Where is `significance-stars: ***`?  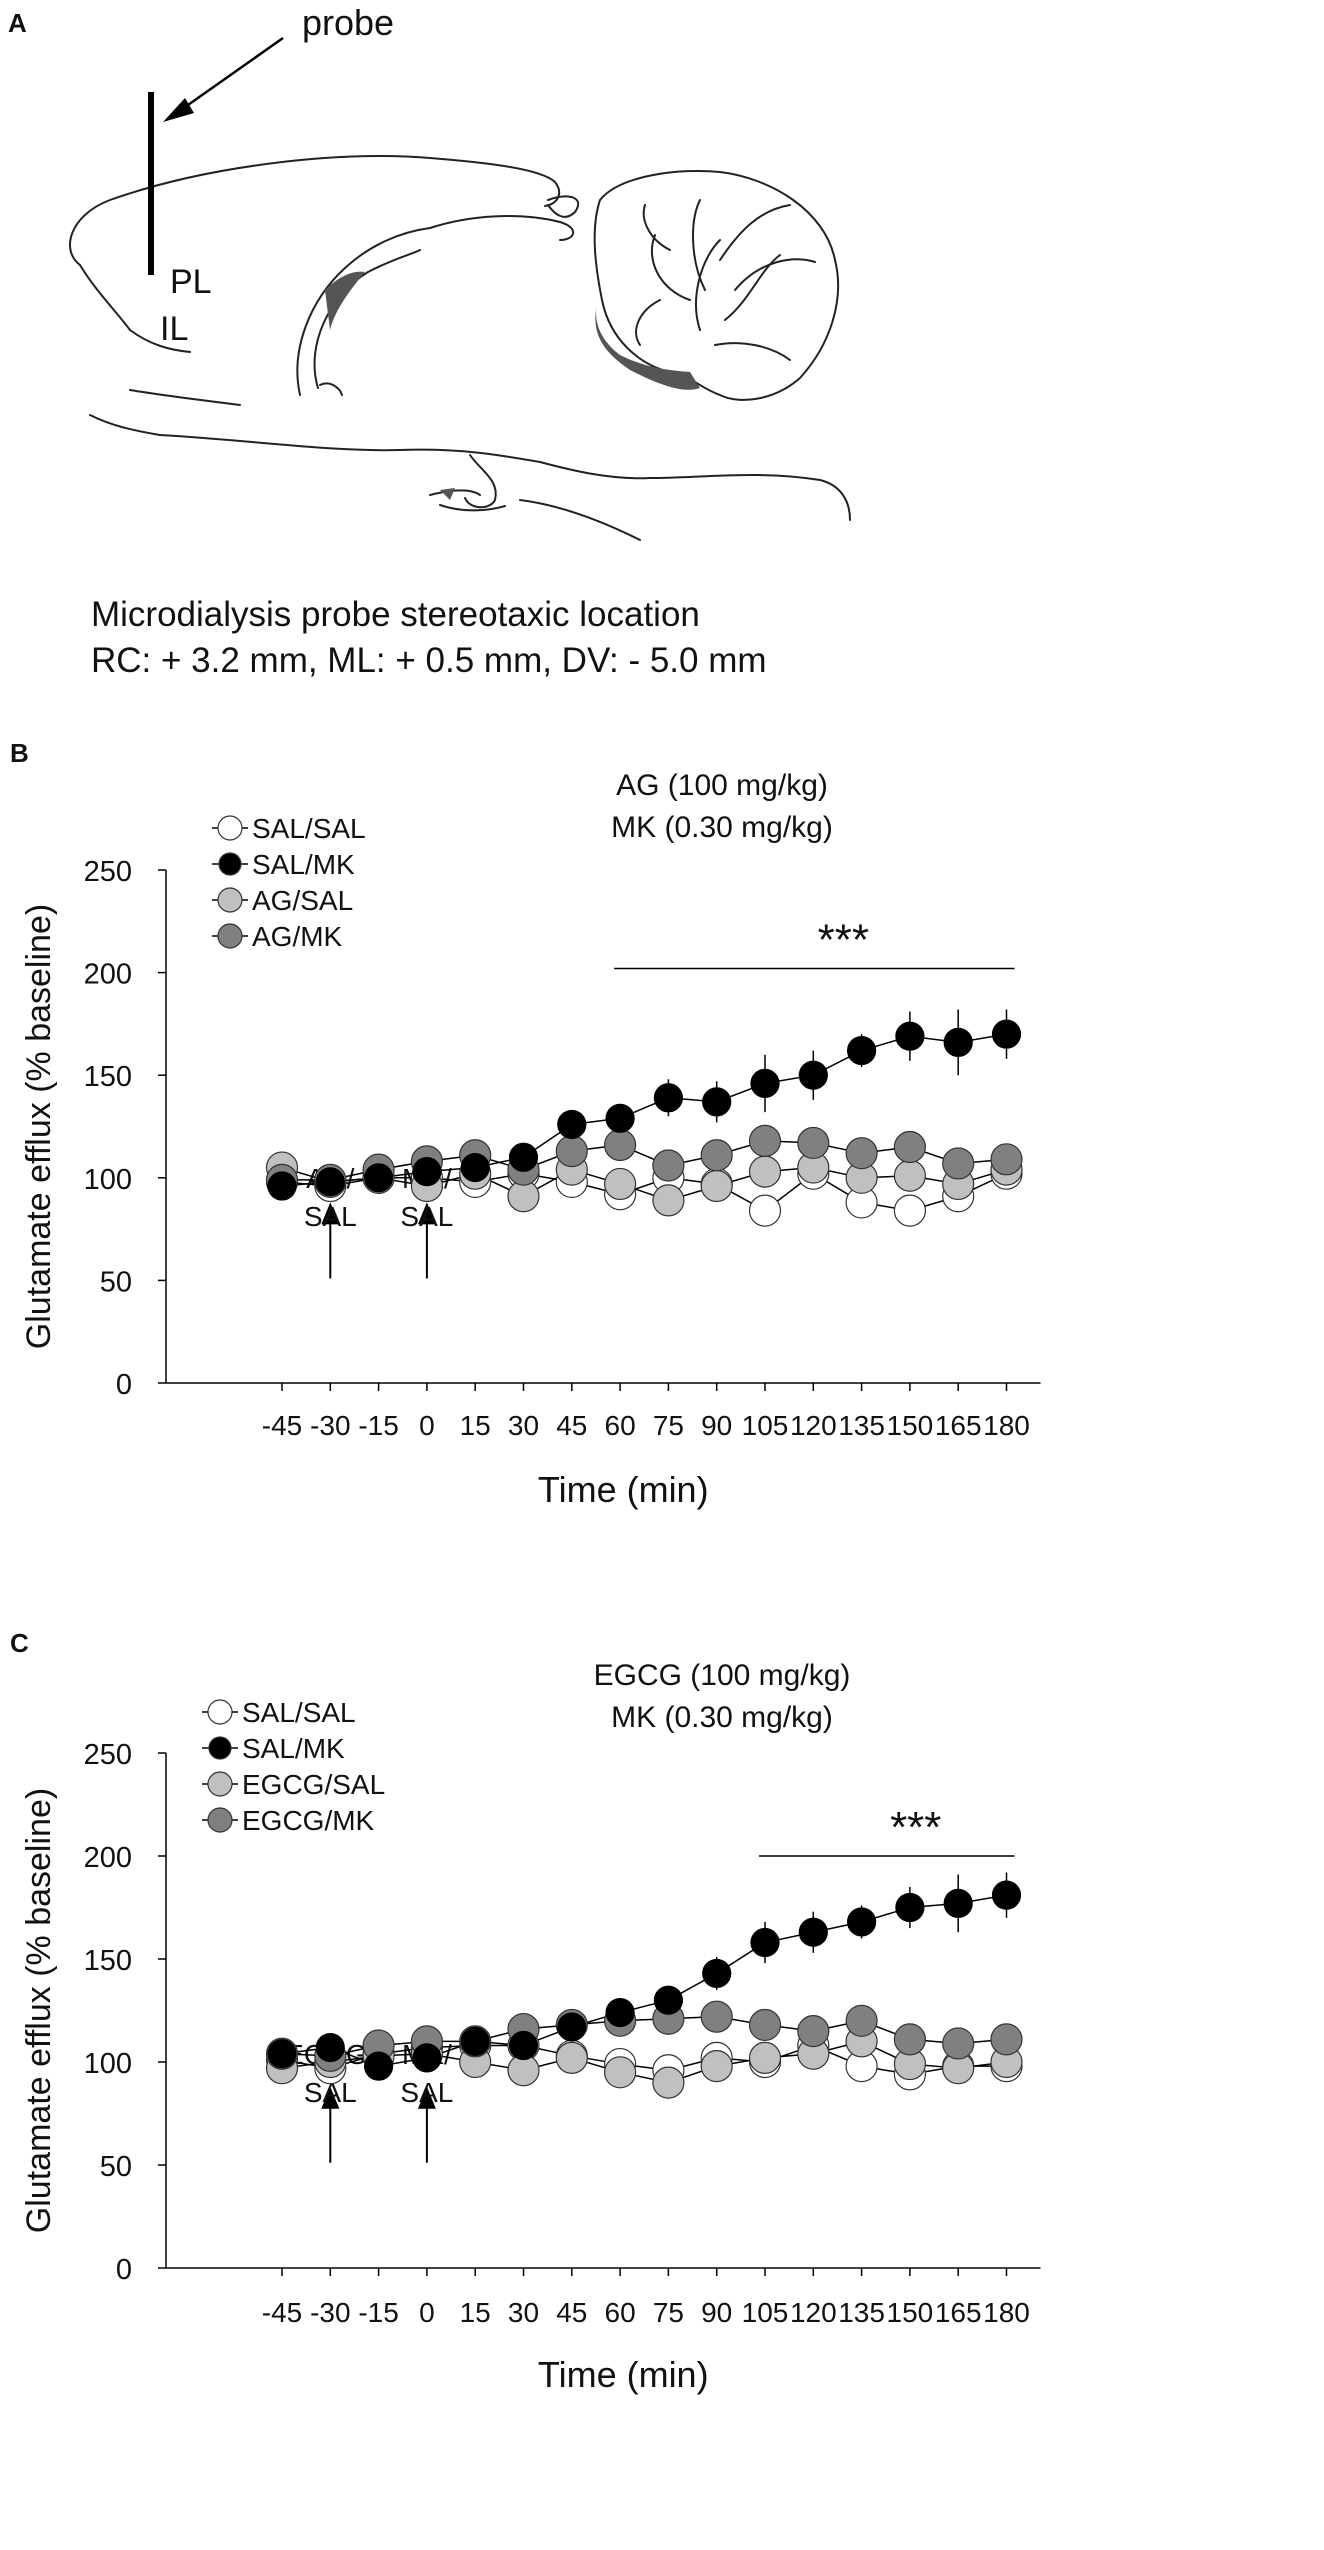
significance-stars: *** is located at coordinates (843, 939).